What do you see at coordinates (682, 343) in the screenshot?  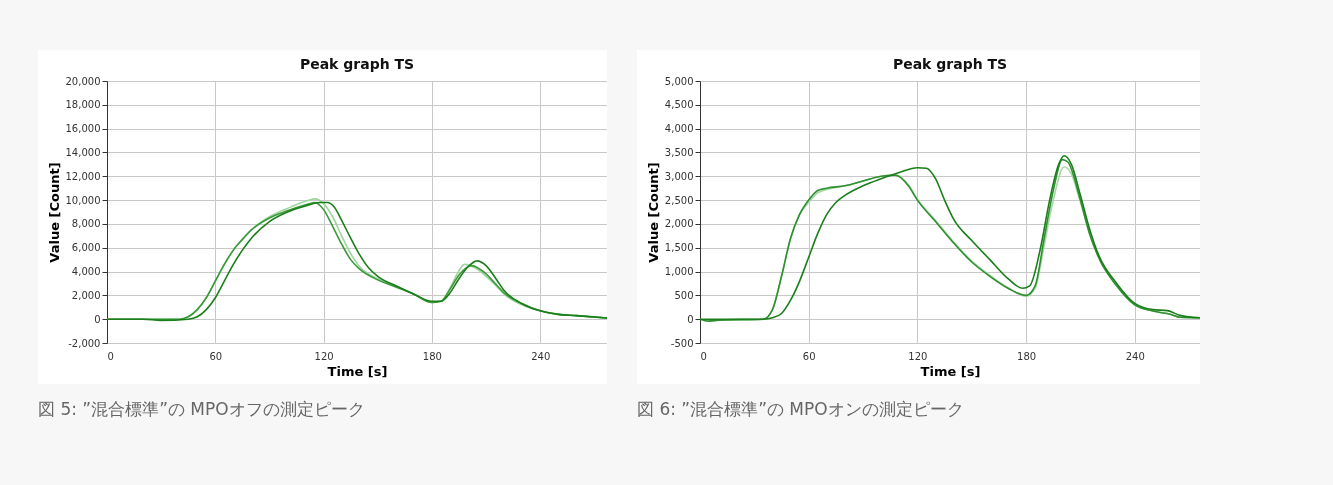 I see `y-tick-label: -500` at bounding box center [682, 343].